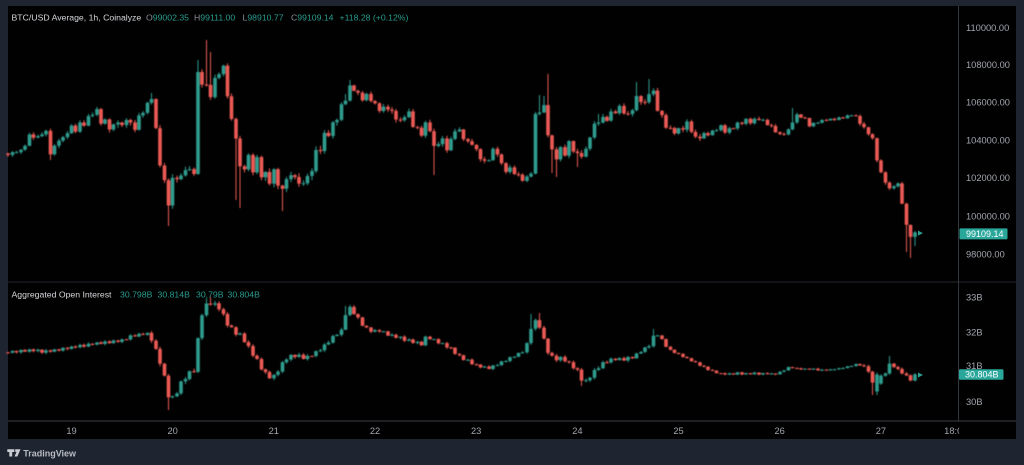 Image resolution: width=1024 pixels, height=465 pixels. I want to click on svg-text: 23, so click(476, 431).